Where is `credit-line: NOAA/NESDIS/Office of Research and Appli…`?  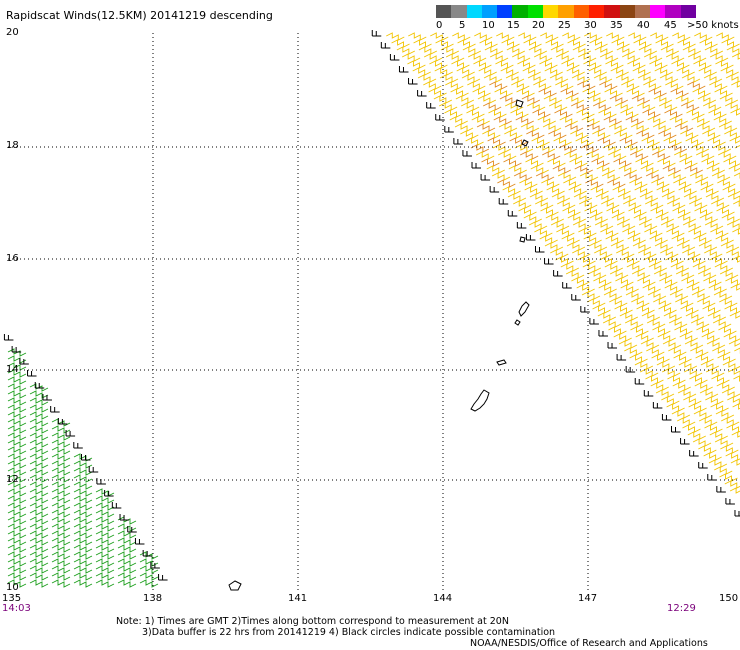
credit-line: NOAA/NESDIS/Office of Research and Appli… is located at coordinates (589, 643).